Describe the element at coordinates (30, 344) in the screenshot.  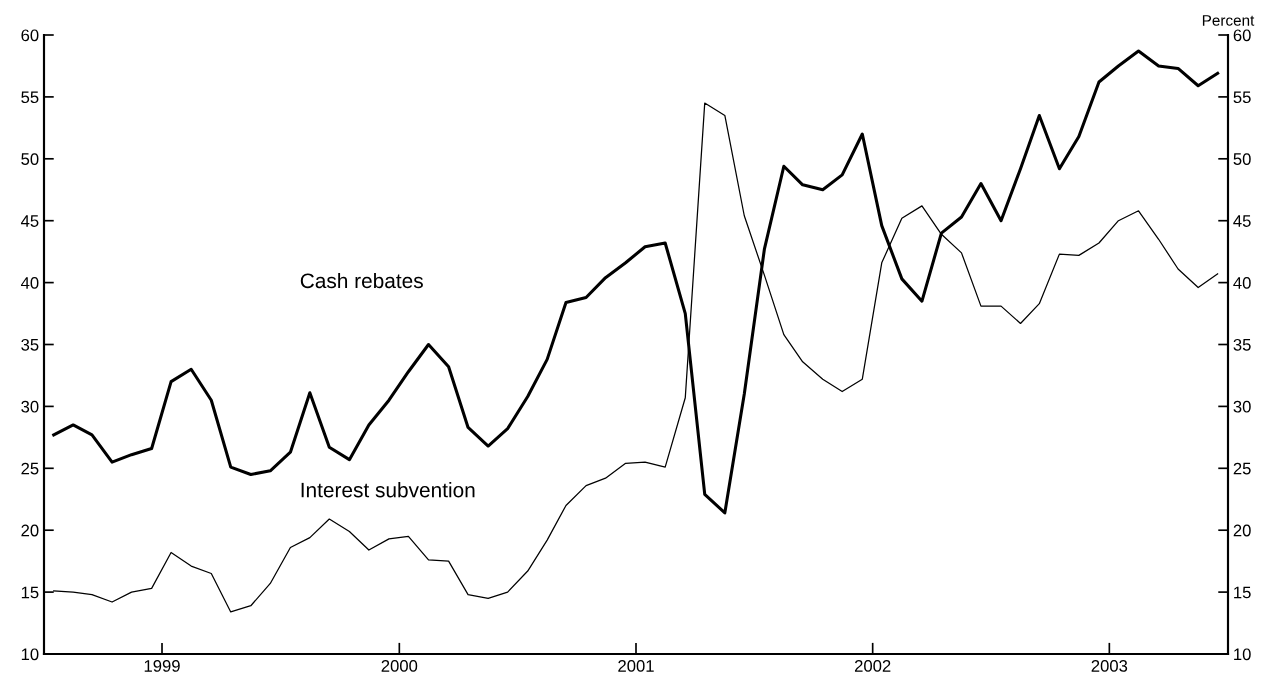
I see `y-tick-label: 35` at that location.